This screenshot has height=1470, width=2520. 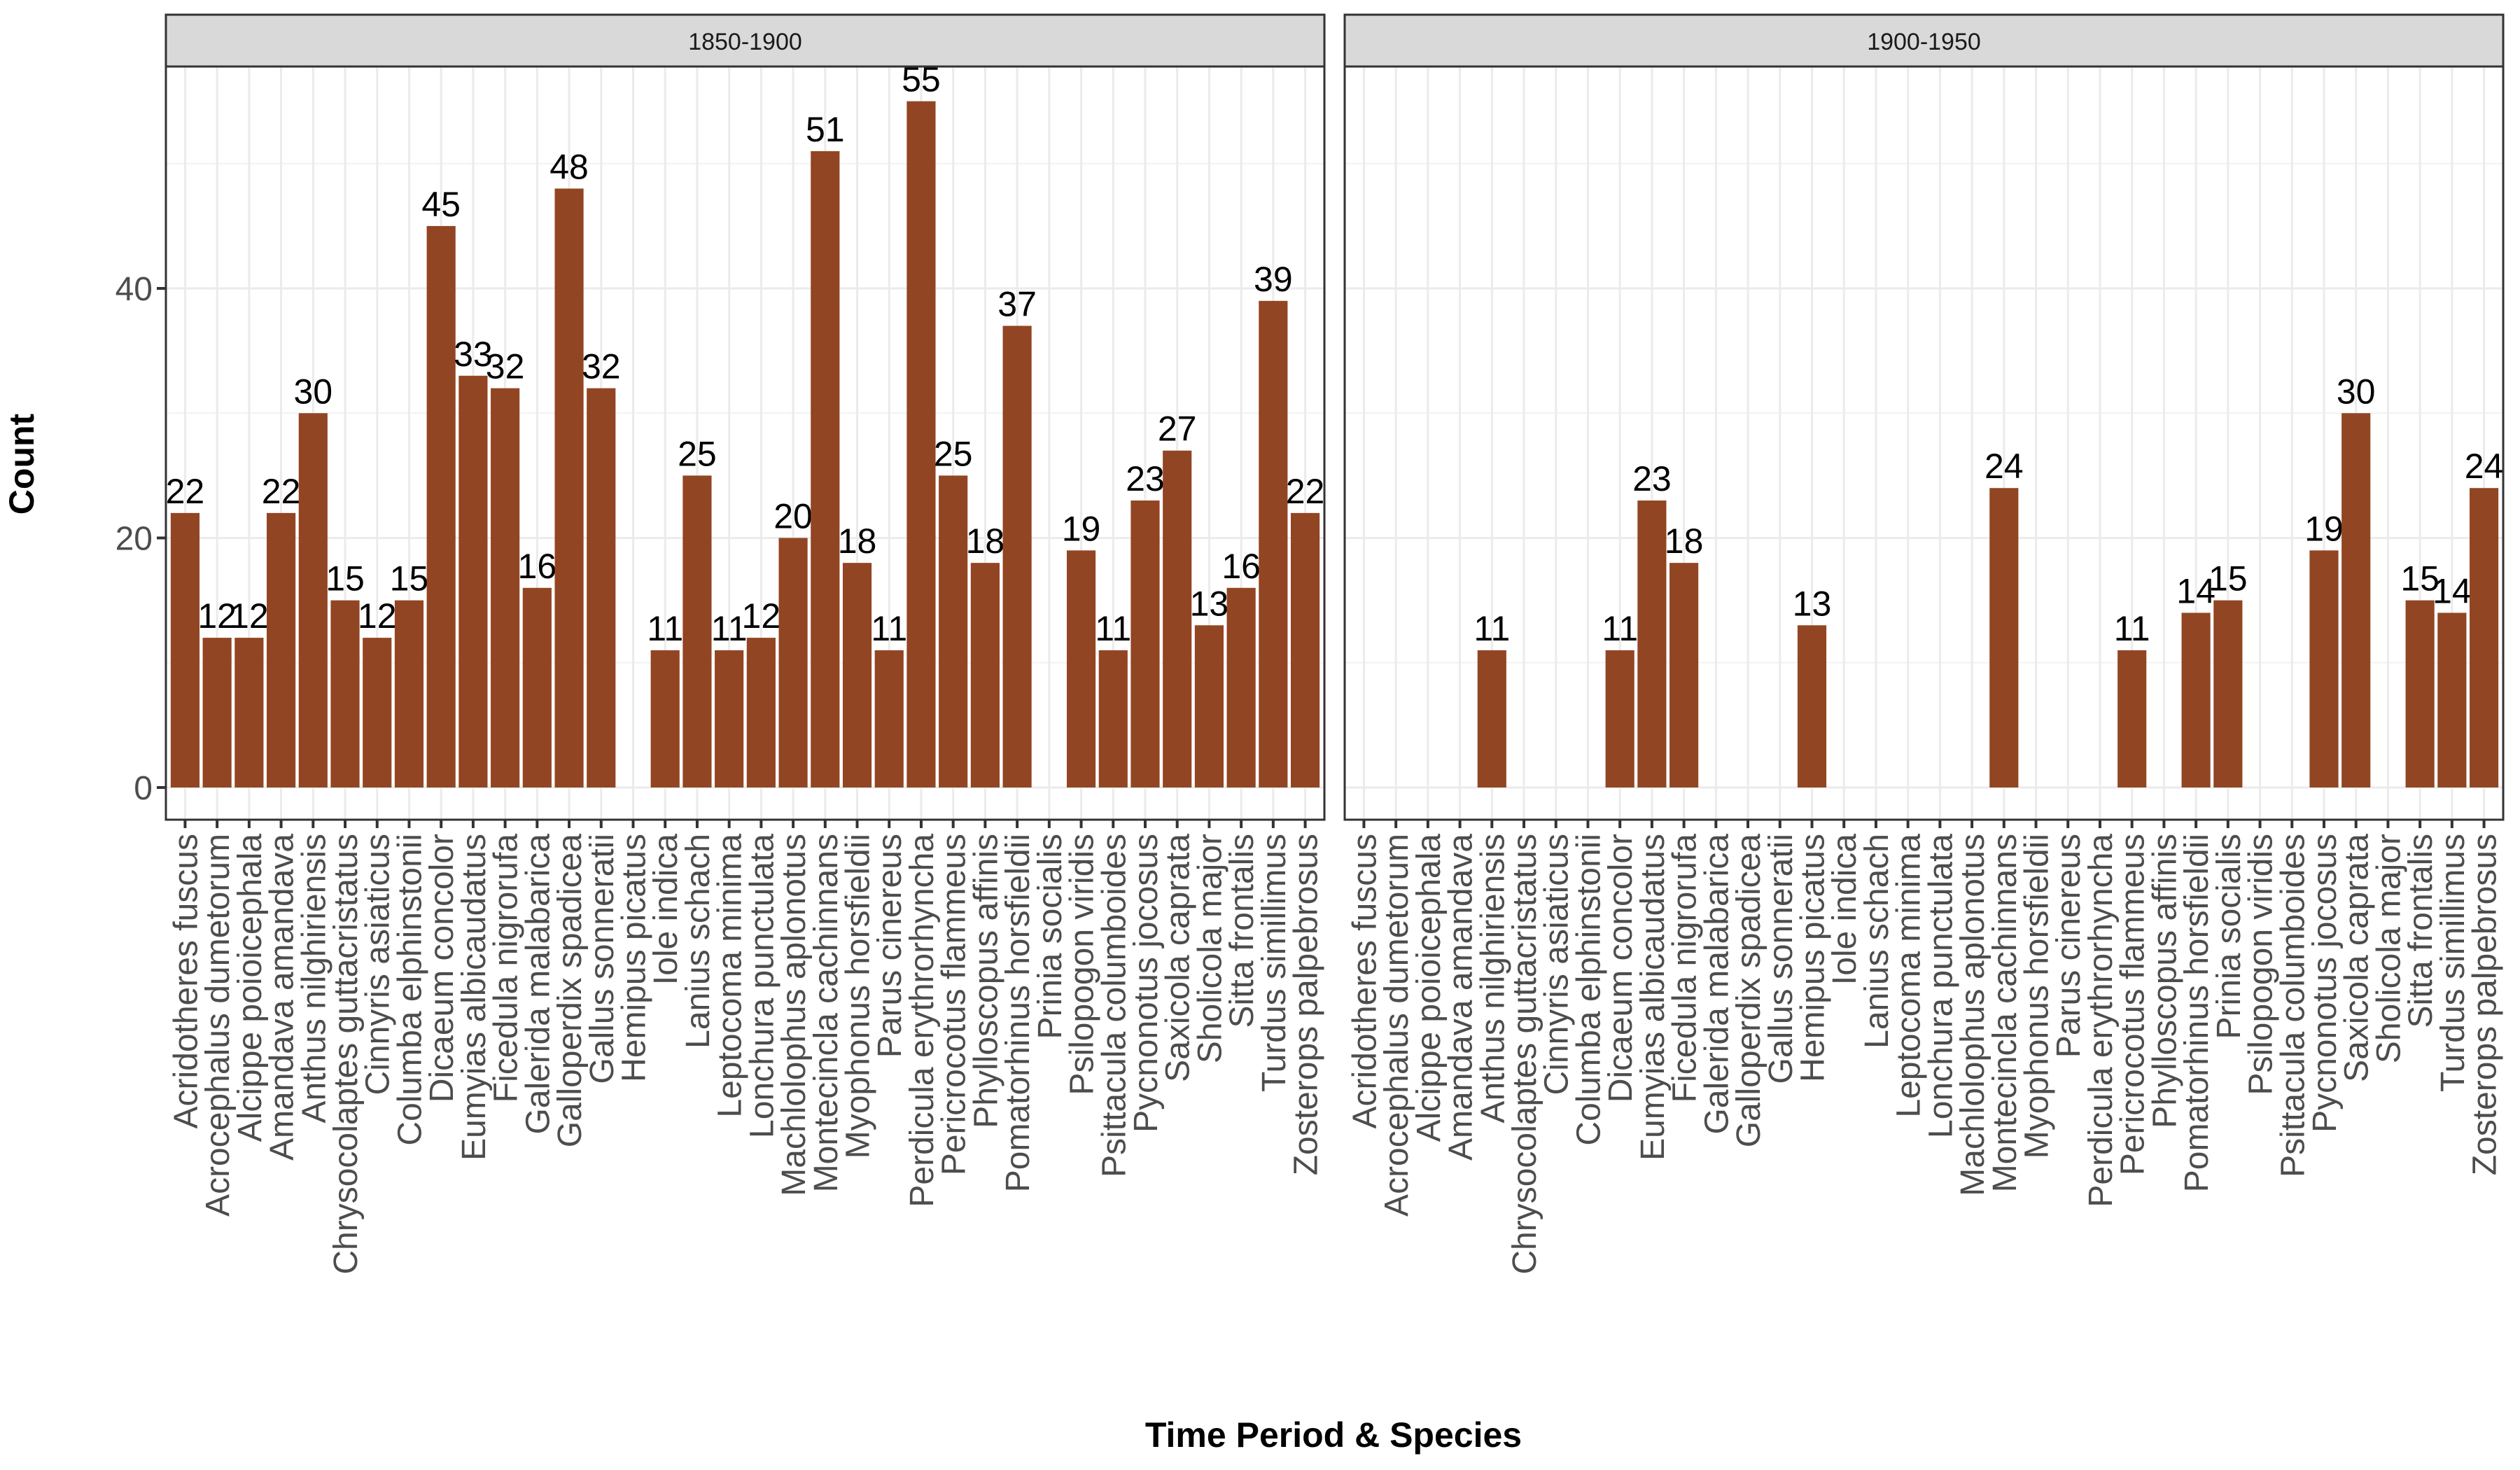 I want to click on x-tick-label: Ficedula nigrorufa, so click(x=506, y=968).